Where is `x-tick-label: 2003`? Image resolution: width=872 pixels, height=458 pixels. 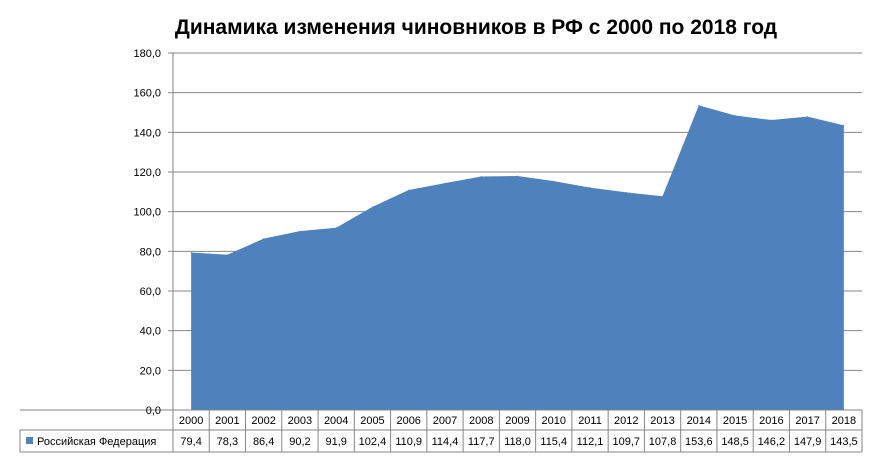 x-tick-label: 2003 is located at coordinates (300, 421).